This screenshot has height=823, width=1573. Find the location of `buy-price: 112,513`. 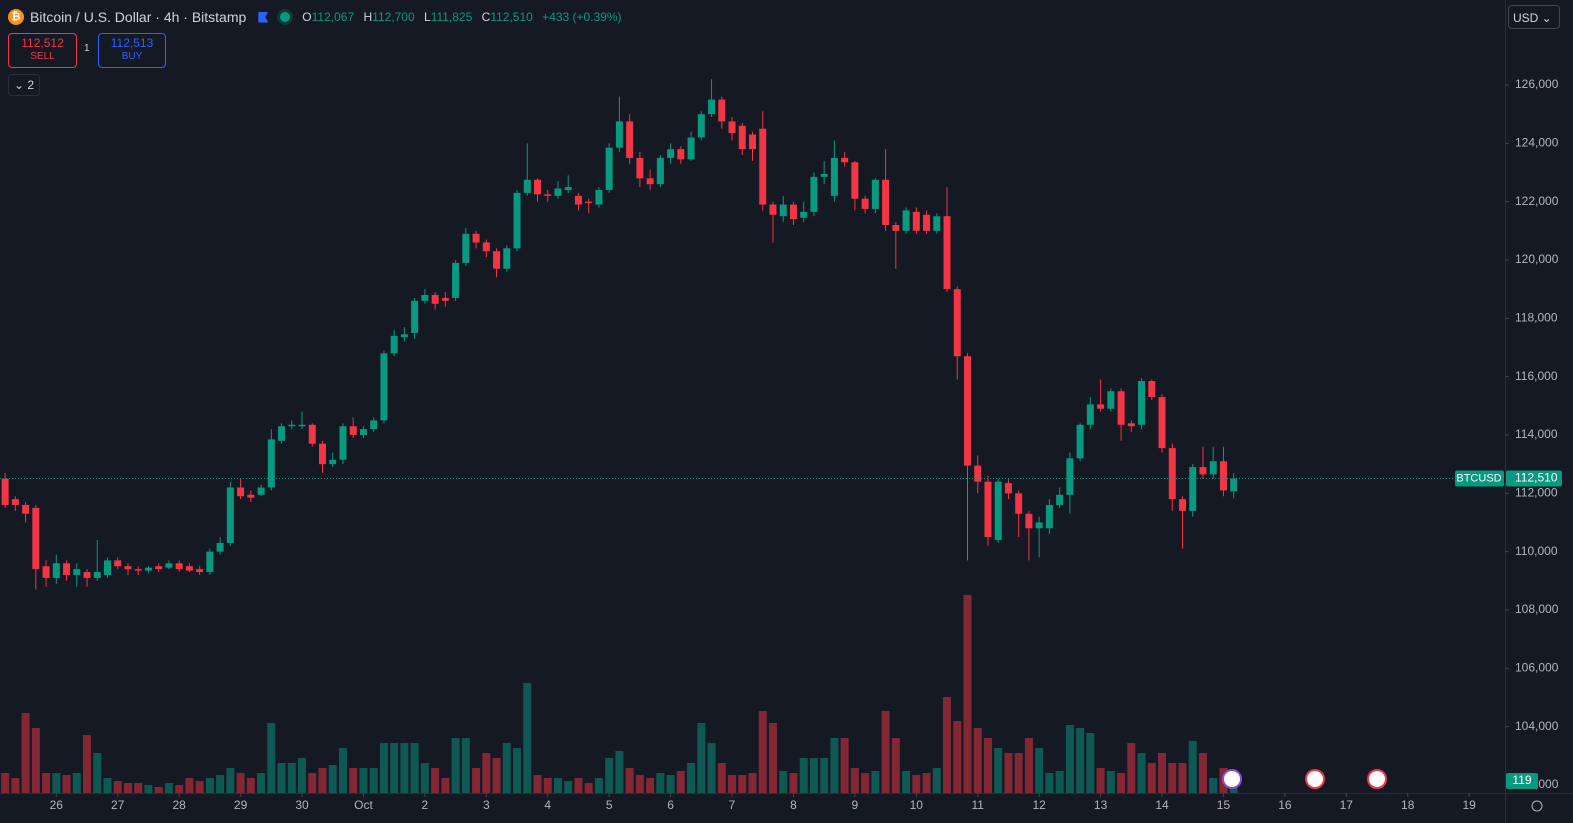

buy-price: 112,513 is located at coordinates (132, 43).